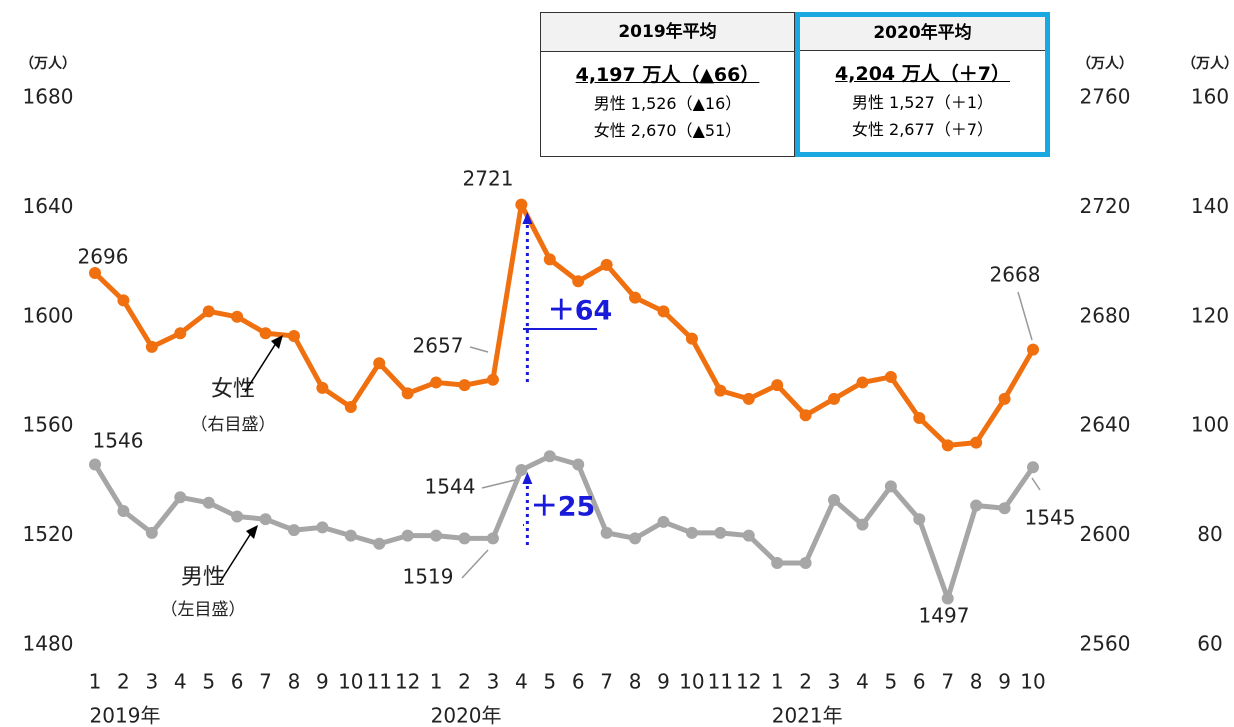  Describe the element at coordinates (488, 179) in the screenshot. I see `value-label: 2721` at that location.